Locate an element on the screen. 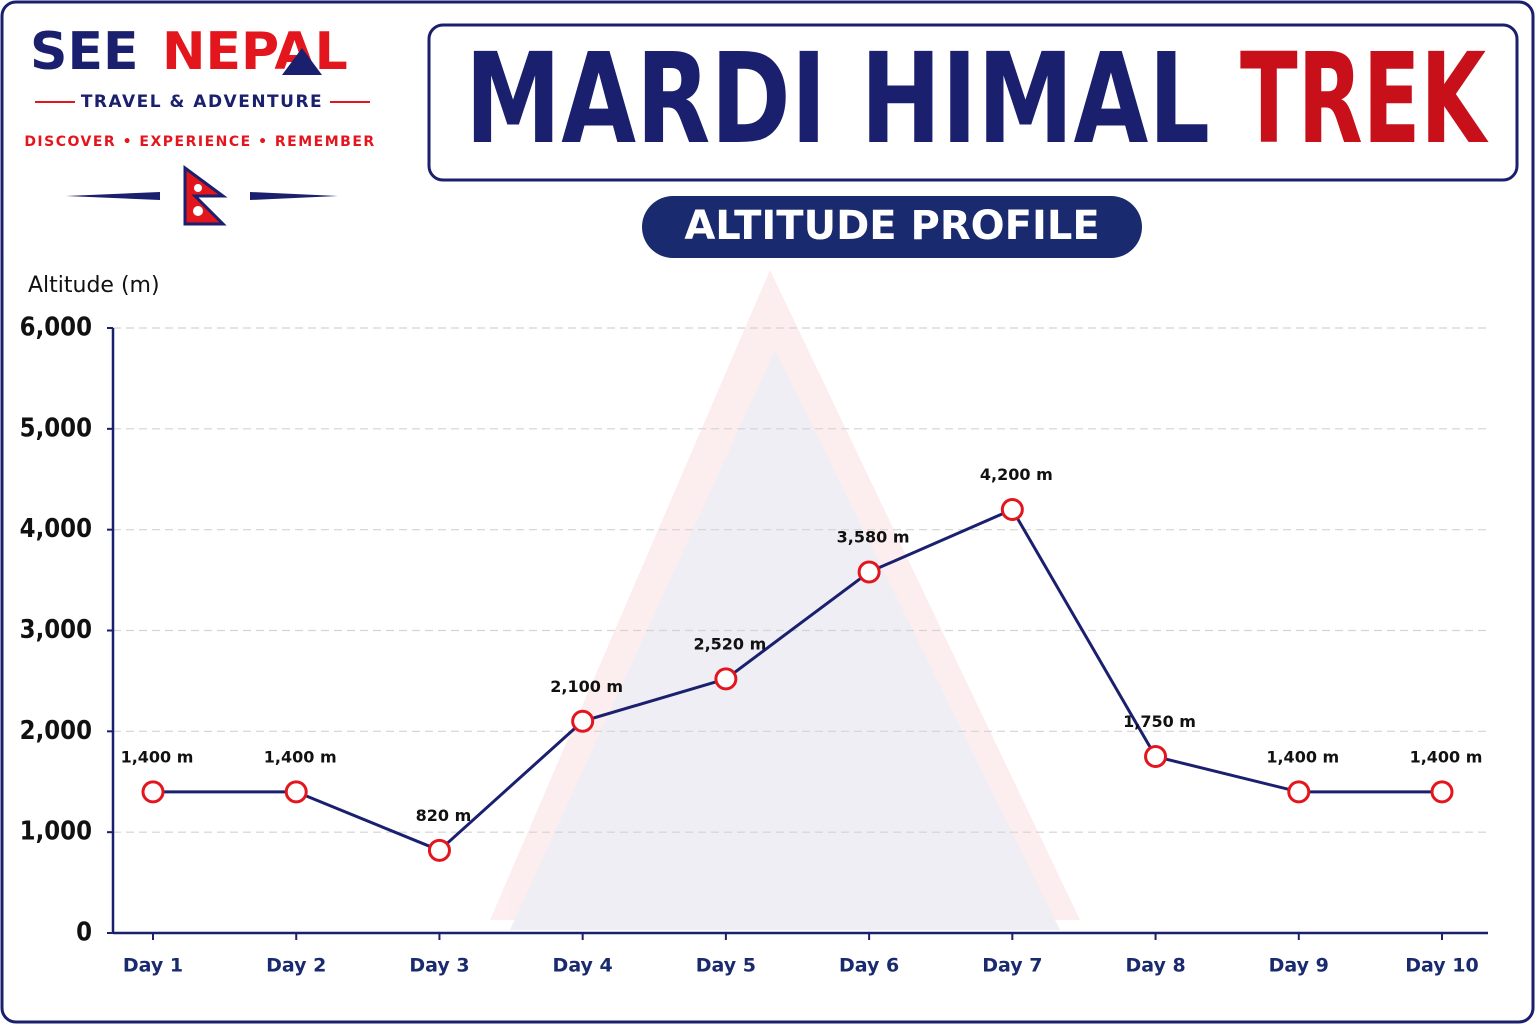 The height and width of the screenshot is (1024, 1535). title-box is located at coordinates (973, 102).